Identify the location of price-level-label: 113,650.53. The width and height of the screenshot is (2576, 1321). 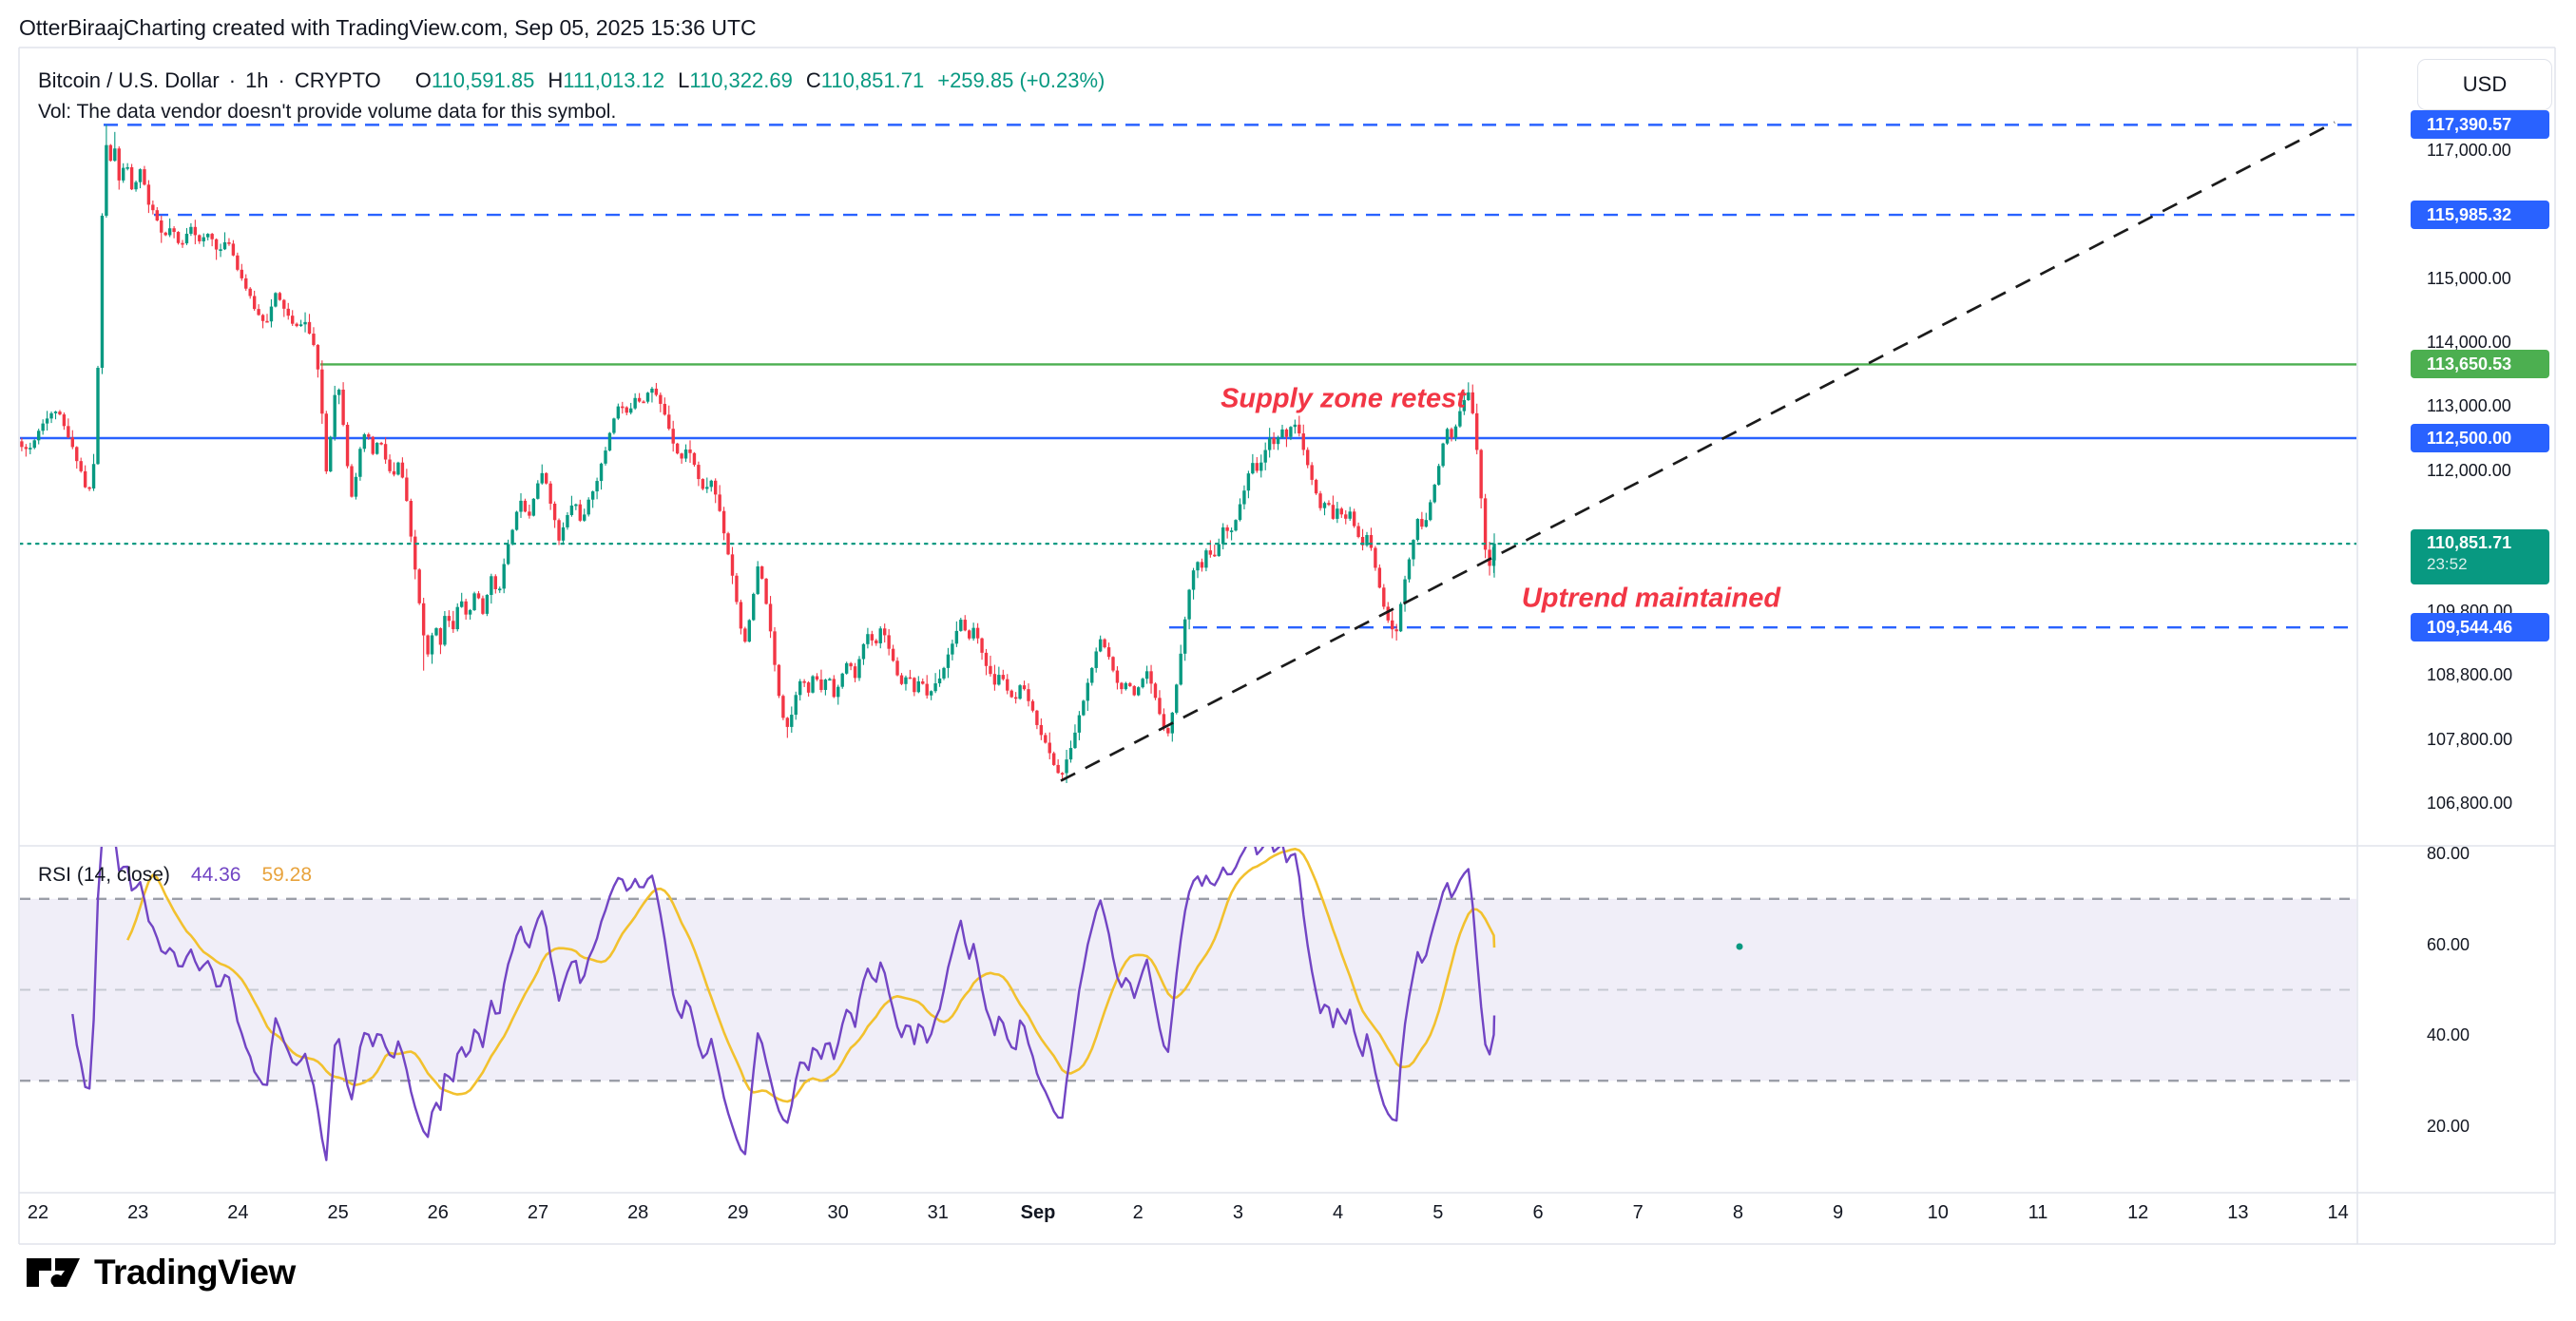
(2480, 364).